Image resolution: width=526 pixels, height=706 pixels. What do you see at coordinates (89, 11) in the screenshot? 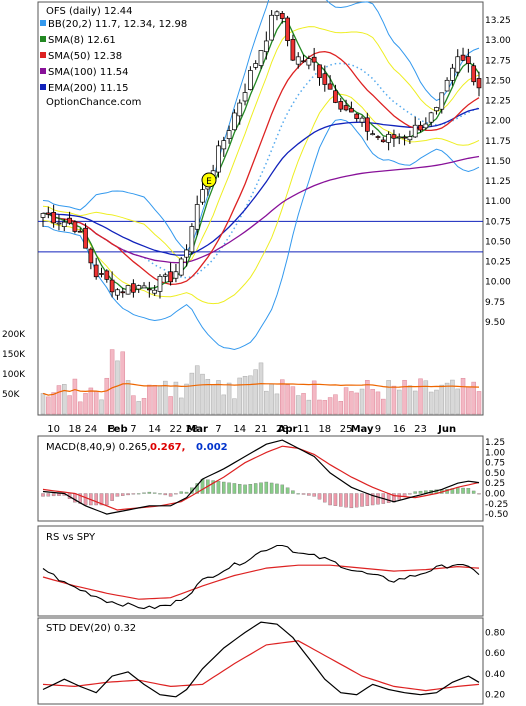
I see `chart-title: OFS (daily) 12.44` at bounding box center [89, 11].